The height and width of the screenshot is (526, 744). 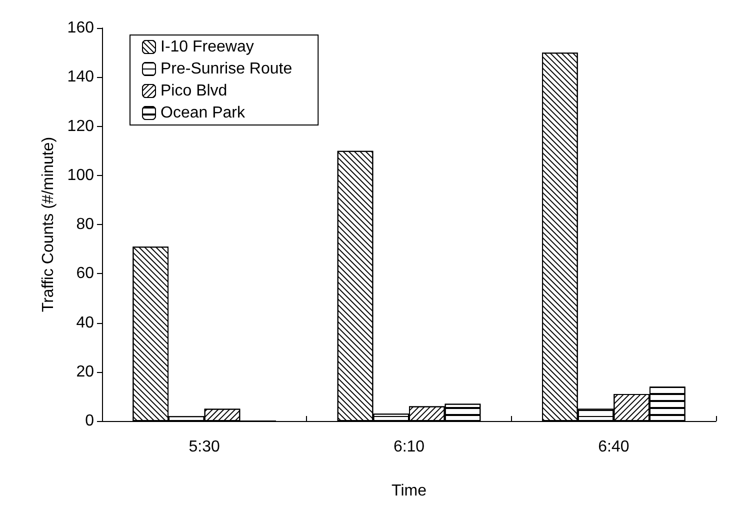 I want to click on x-tick-label: 6:10, so click(x=409, y=447).